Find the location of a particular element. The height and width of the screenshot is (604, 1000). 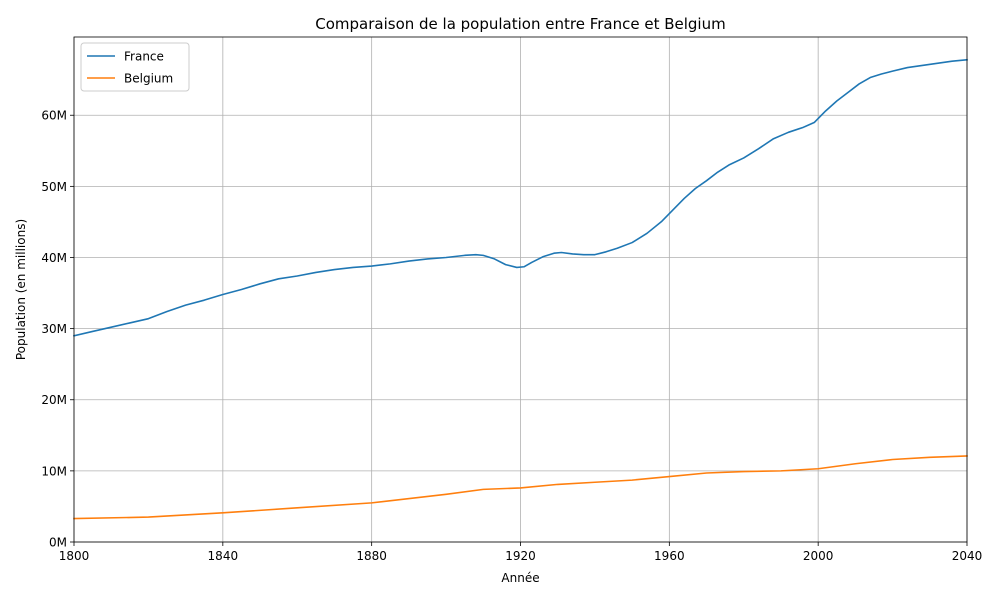

y-axis-label: Population (en millions) is located at coordinates (21, 289).